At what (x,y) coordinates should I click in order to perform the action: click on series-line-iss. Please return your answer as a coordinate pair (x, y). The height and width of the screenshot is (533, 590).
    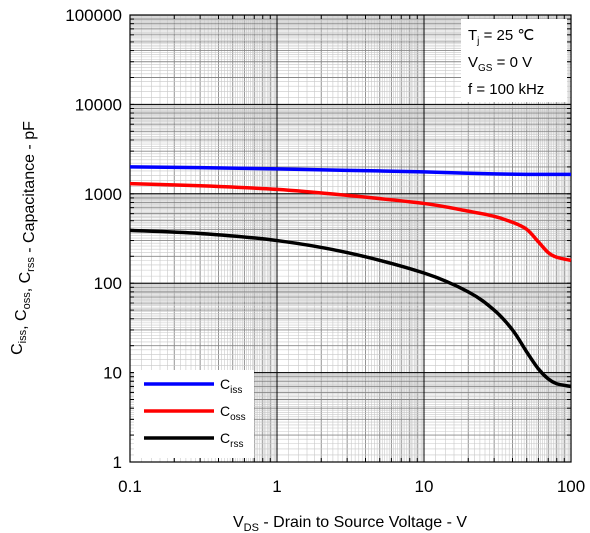
    Looking at the image, I should click on (350, 171).